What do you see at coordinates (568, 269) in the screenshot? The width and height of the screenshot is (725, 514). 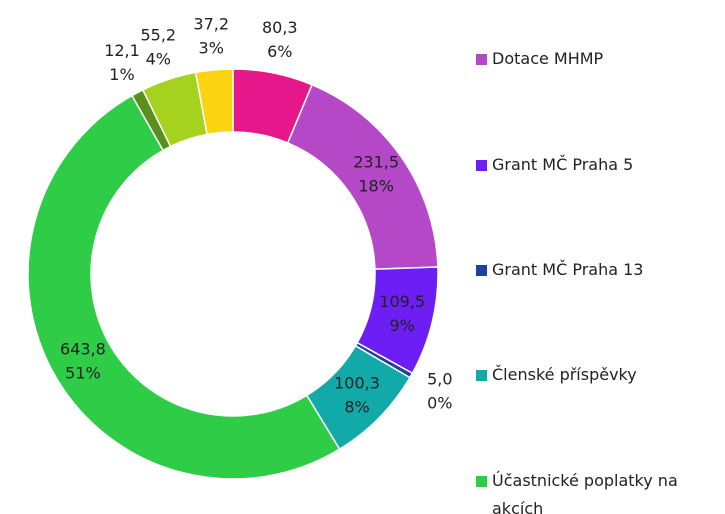 I see `legend-label: Grant MČ Praha 13` at bounding box center [568, 269].